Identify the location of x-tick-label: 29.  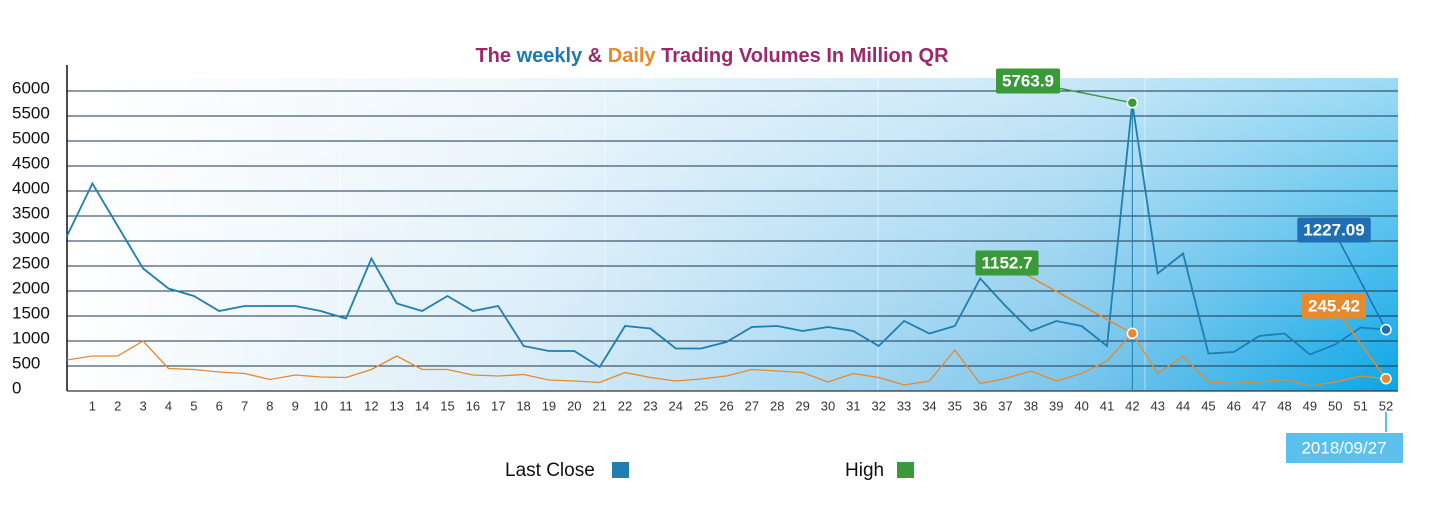
(802, 405).